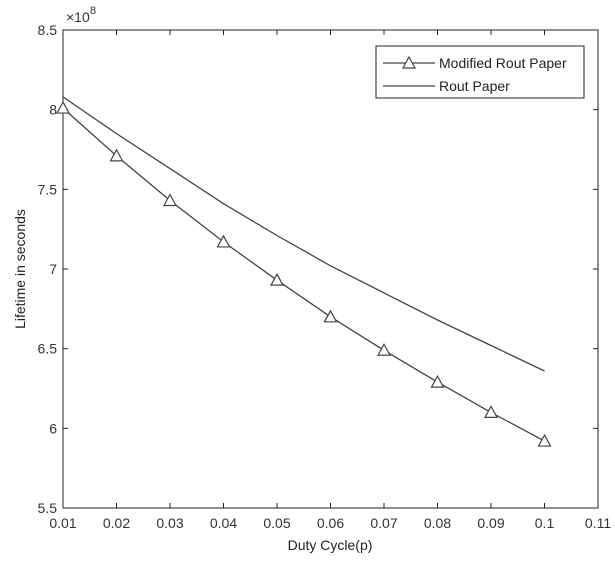 This screenshot has width=615, height=563. I want to click on x-tick-label: 0.01, so click(62, 523).